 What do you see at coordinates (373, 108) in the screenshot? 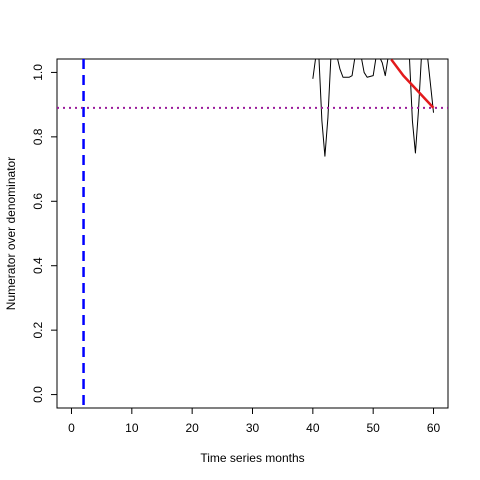
I see `observed-series-line` at bounding box center [373, 108].